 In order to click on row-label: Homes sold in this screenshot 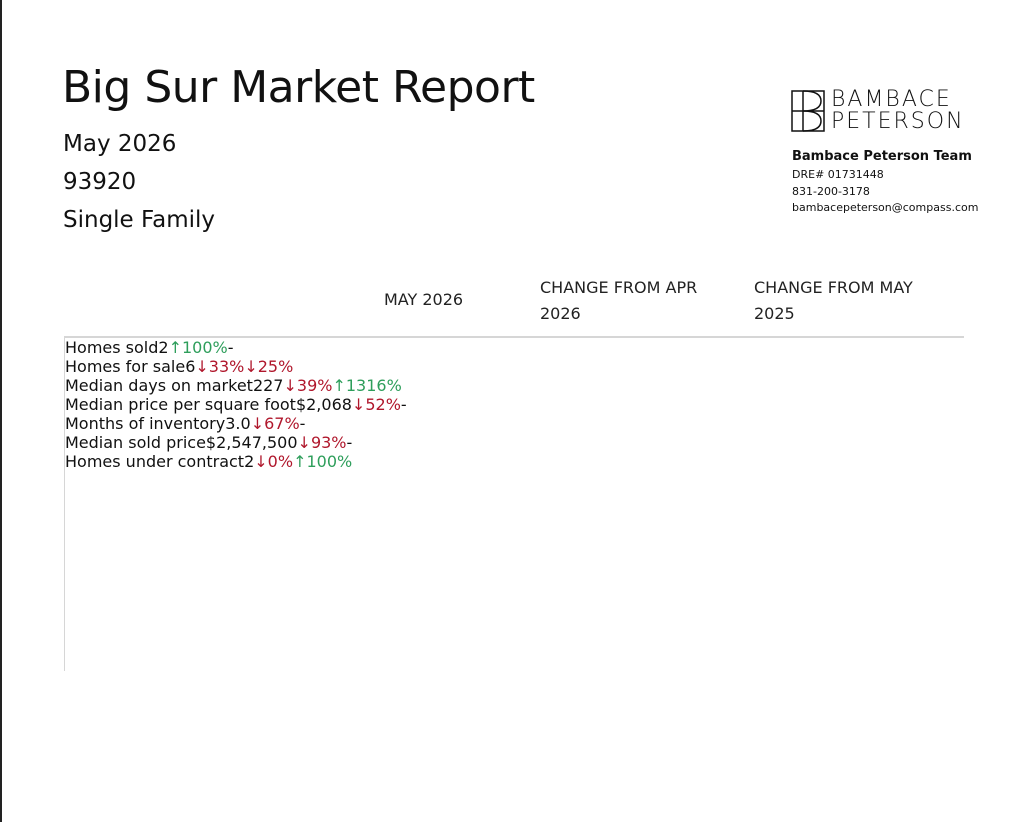, I will do `click(112, 347)`.